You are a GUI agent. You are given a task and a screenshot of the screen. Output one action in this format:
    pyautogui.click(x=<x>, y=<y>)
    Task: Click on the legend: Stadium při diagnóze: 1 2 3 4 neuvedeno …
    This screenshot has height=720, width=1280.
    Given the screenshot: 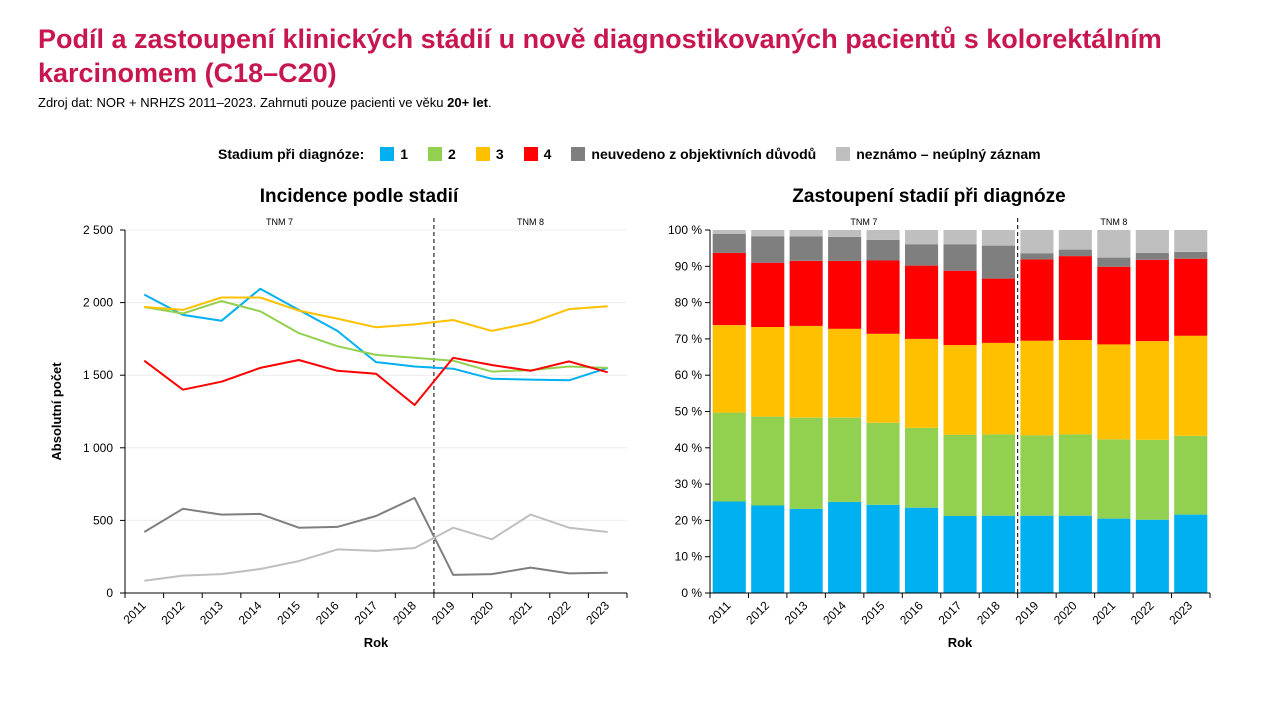 What is the action you would take?
    pyautogui.click(x=639, y=154)
    